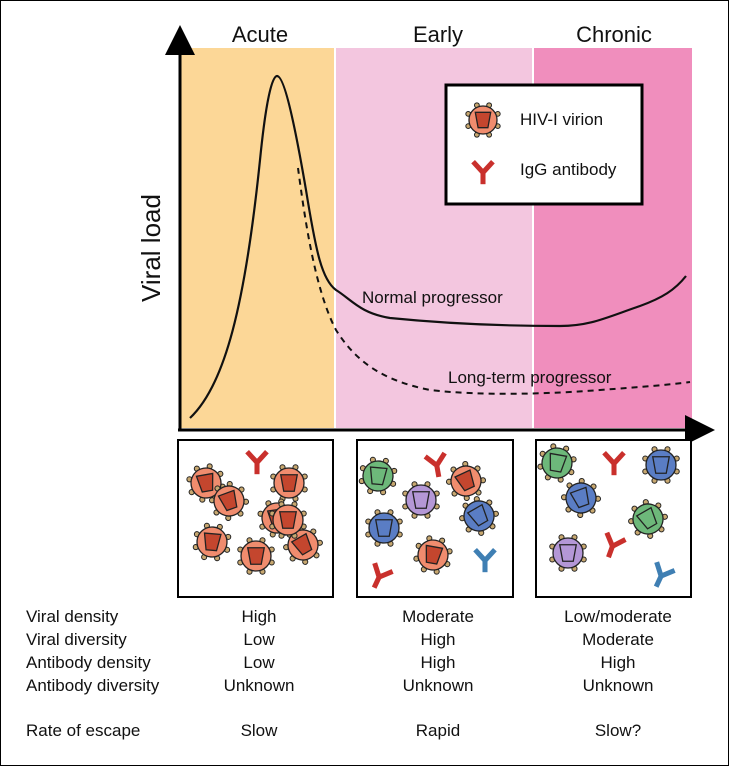 This screenshot has width=729, height=766. What do you see at coordinates (618, 616) in the screenshot?
I see `cell-viral-density-chronic: Low/moderate` at bounding box center [618, 616].